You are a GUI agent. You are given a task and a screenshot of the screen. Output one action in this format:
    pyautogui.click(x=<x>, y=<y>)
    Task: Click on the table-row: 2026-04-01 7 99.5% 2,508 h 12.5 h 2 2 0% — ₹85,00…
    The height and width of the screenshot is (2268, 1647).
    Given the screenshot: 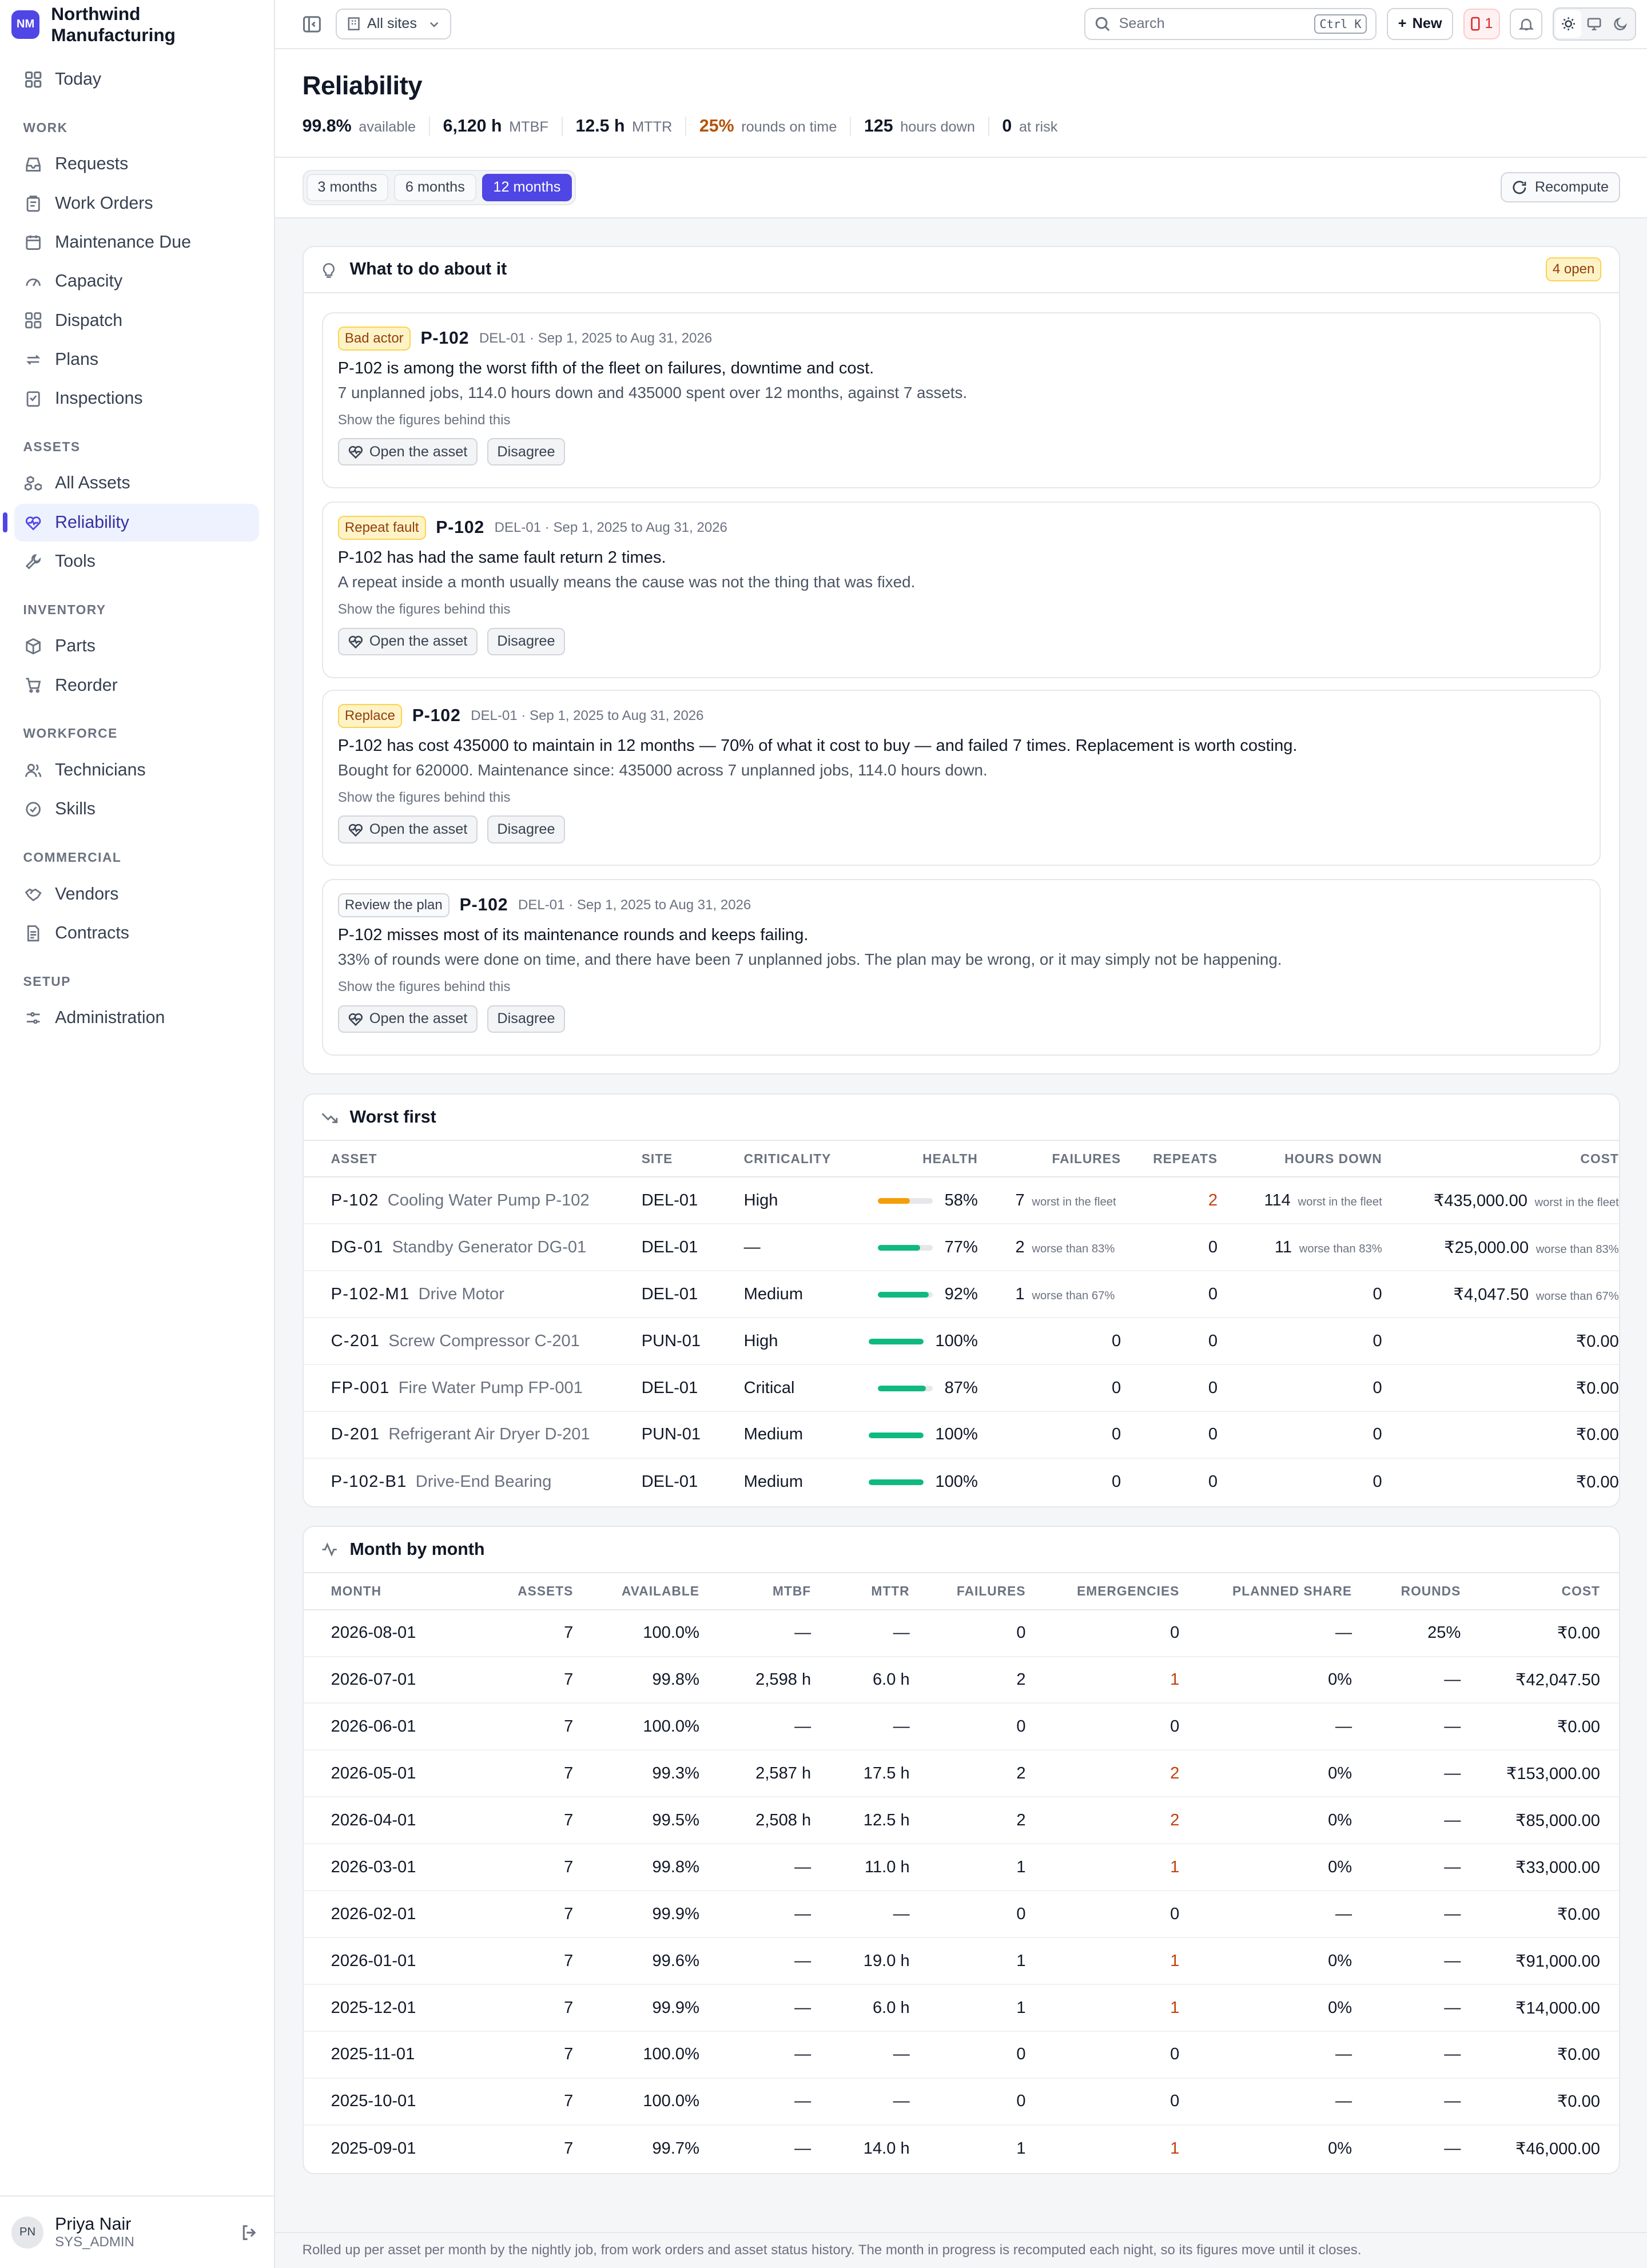 What is the action you would take?
    pyautogui.click(x=961, y=1821)
    